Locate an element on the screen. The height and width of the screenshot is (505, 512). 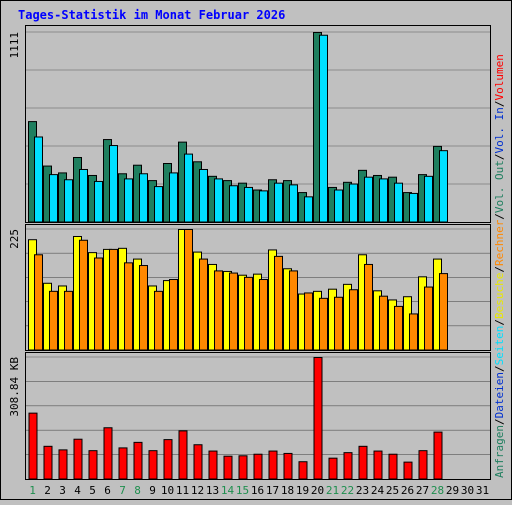
day-label-7: 7 is located at coordinates (122, 490).